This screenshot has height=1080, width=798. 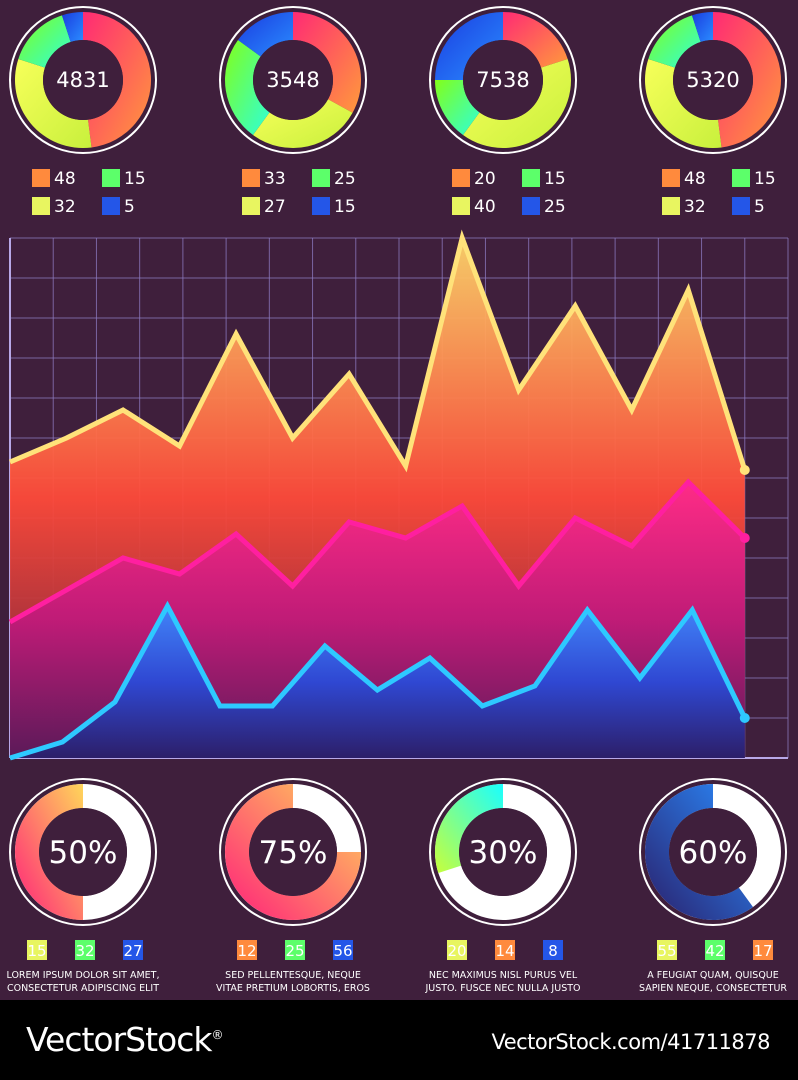 I want to click on brand-logo: VectorStock®, so click(x=125, y=1039).